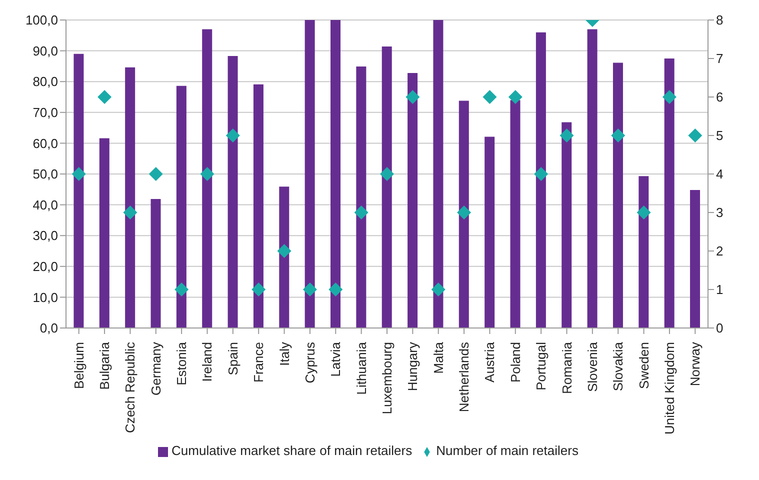 Image resolution: width=759 pixels, height=480 pixels. What do you see at coordinates (464, 377) in the screenshot?
I see `x-tick-label: Netherlands` at bounding box center [464, 377].